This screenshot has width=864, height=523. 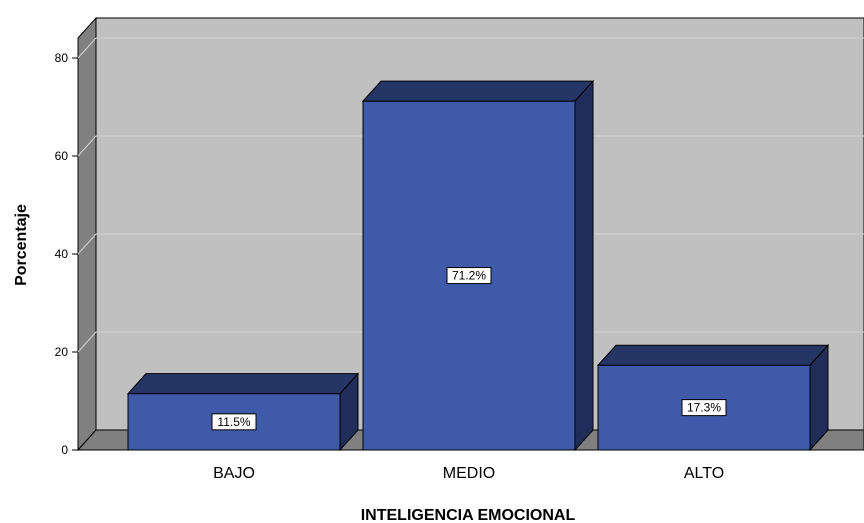 I want to click on y-tick-label: 80, so click(x=62, y=58).